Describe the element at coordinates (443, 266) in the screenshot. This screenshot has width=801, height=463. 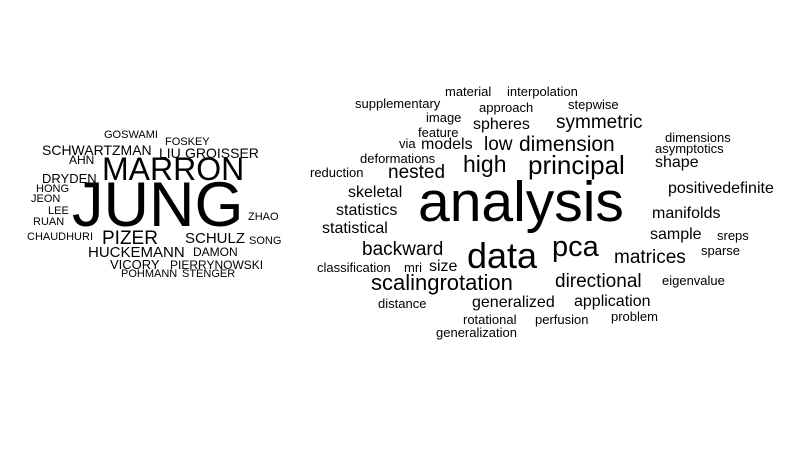
I see `cloud-word: size` at that location.